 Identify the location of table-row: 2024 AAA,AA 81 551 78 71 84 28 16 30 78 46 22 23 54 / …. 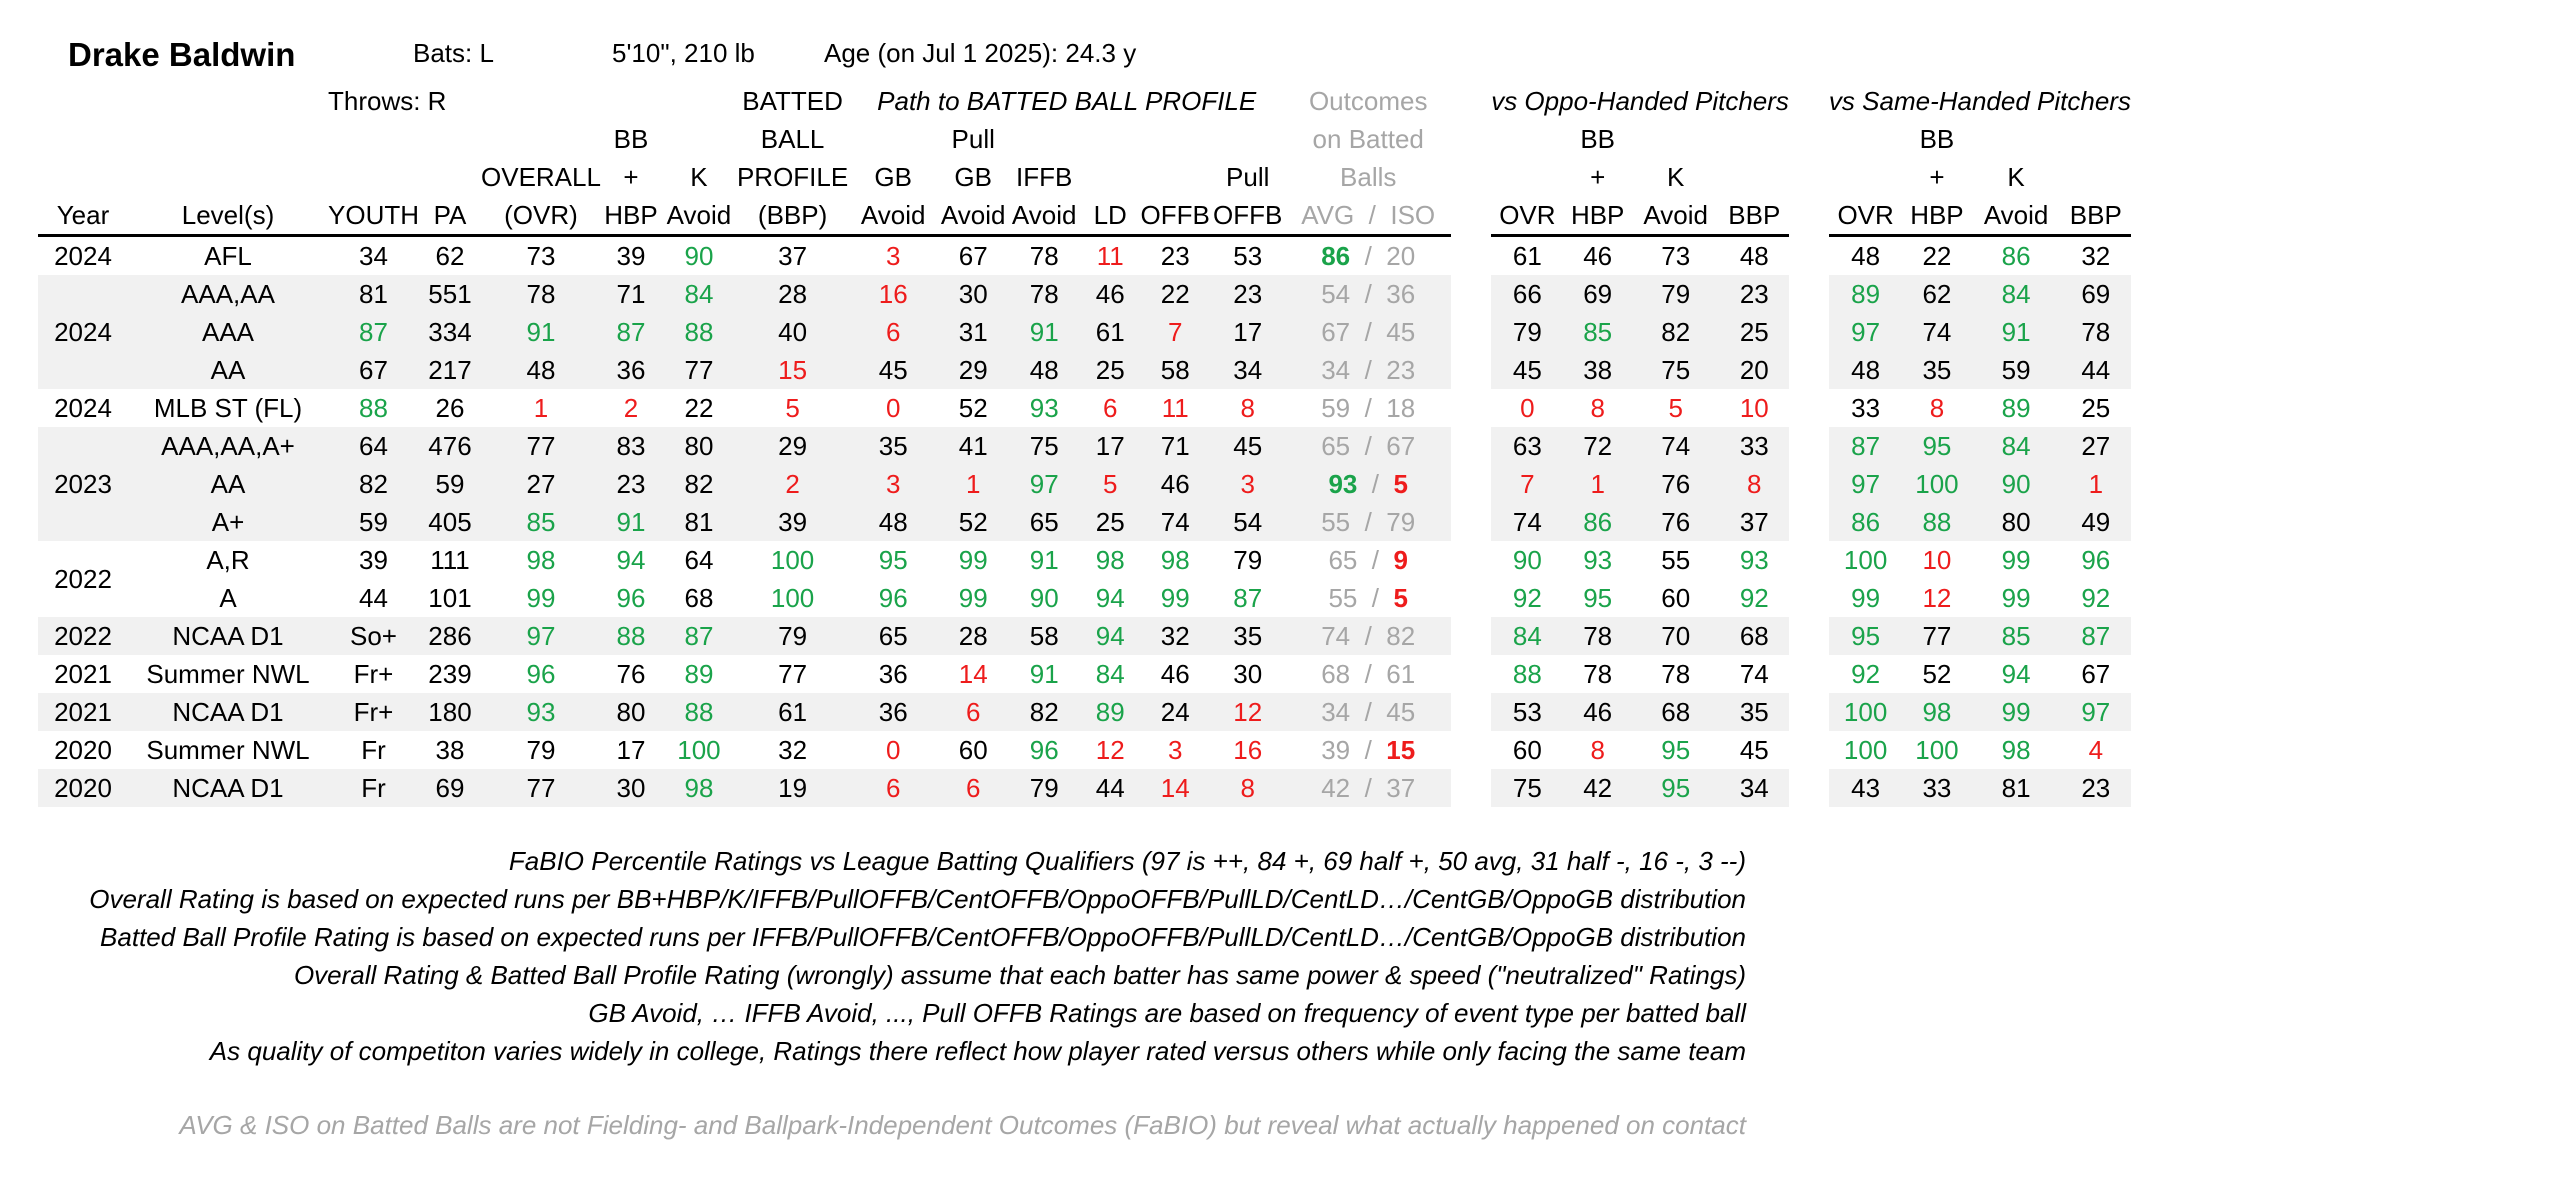
(1084, 332).